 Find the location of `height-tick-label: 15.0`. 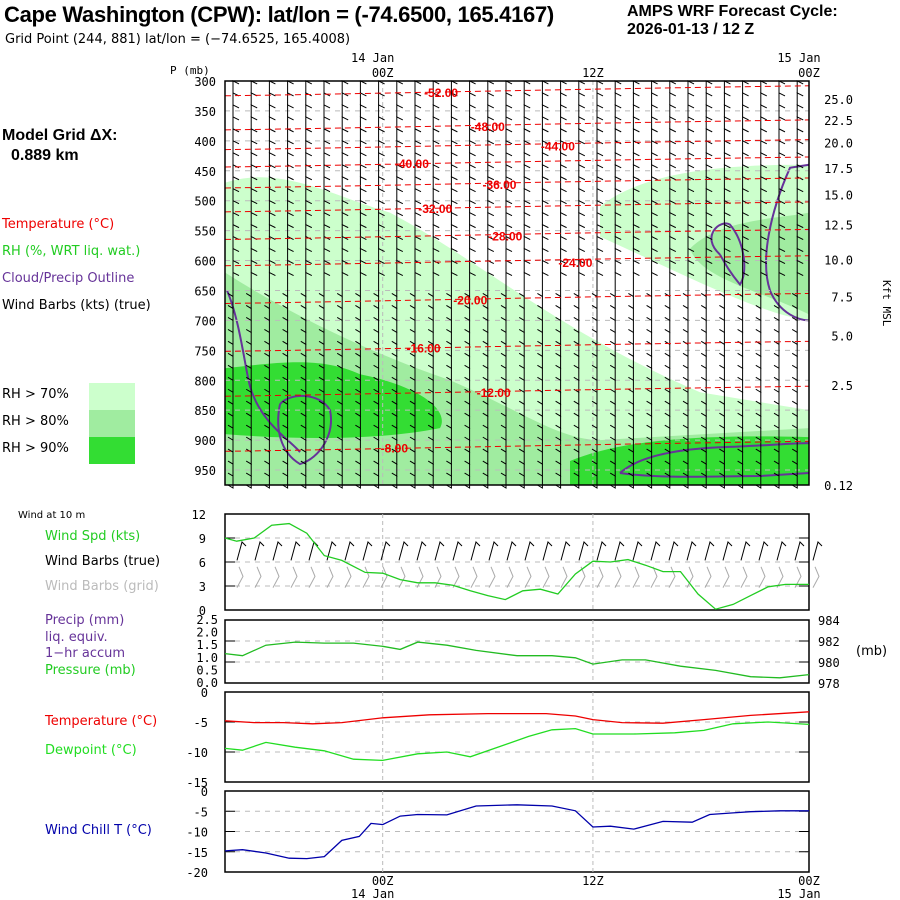

height-tick-label: 15.0 is located at coordinates (838, 196).